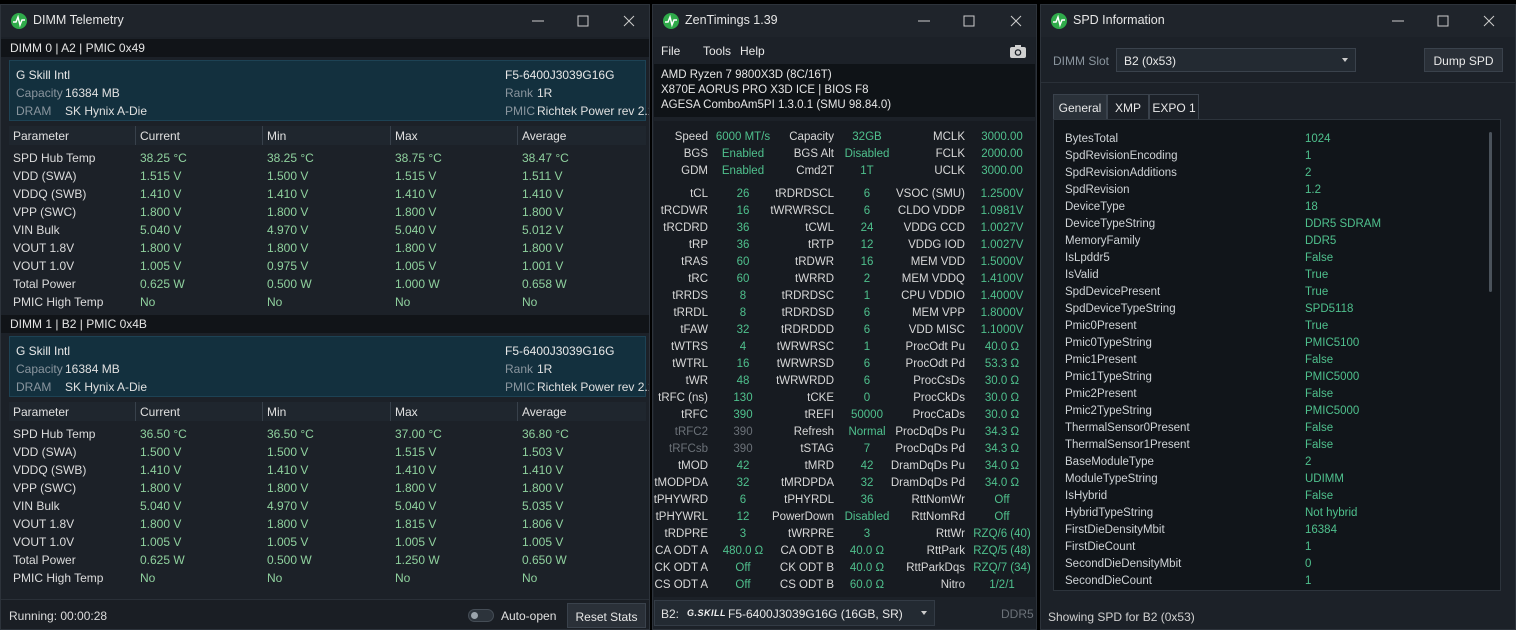 The image size is (1516, 630). Describe the element at coordinates (545, 158) in the screenshot. I see `cell-value: 38.47 °C` at that location.